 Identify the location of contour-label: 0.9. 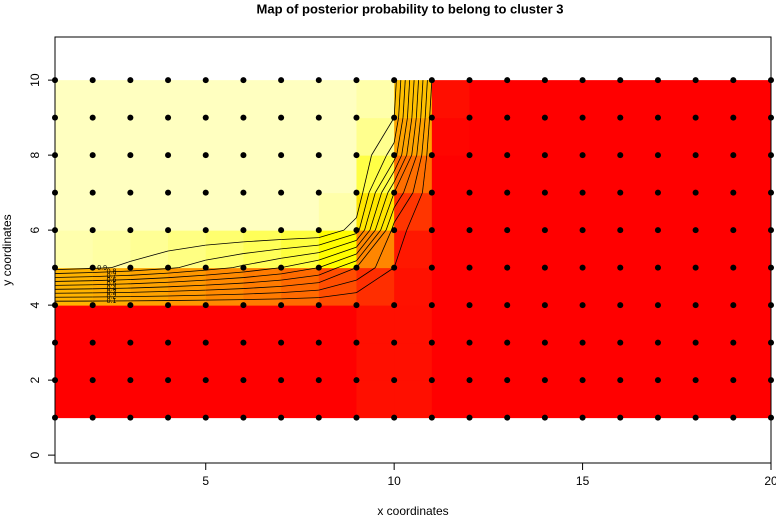
(102, 268).